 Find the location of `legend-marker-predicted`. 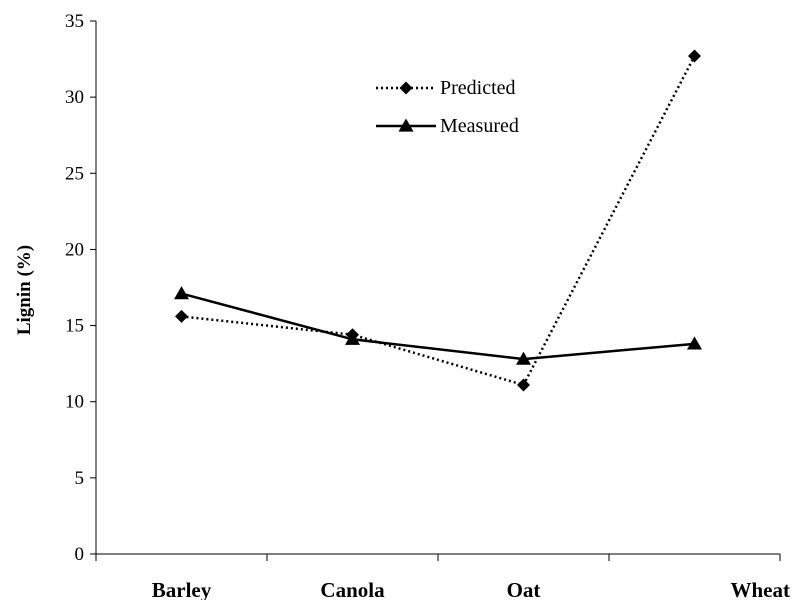

legend-marker-predicted is located at coordinates (406, 88).